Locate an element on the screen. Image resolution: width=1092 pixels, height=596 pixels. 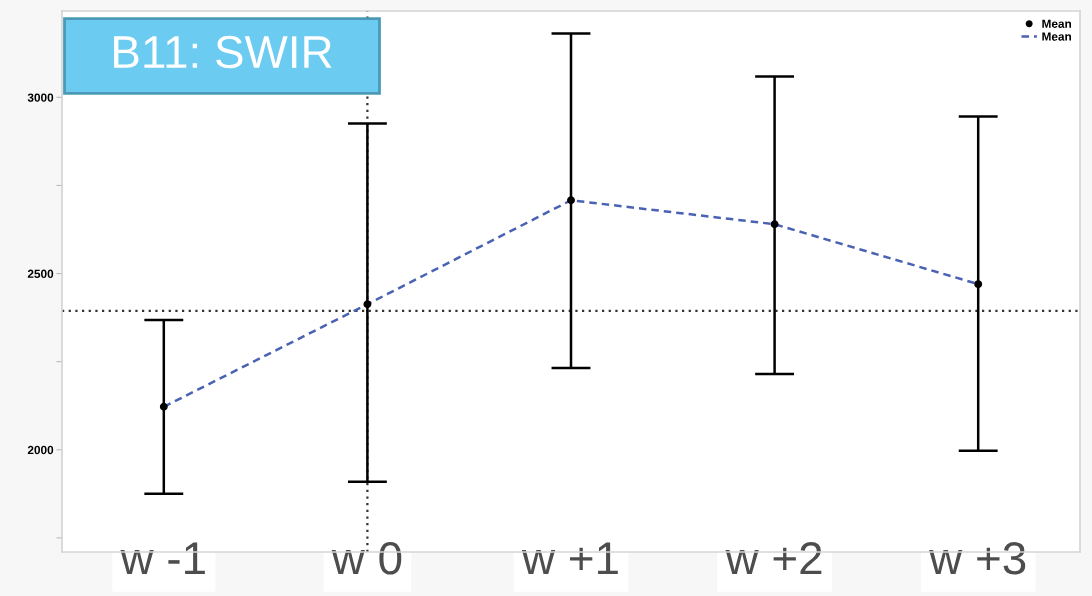
x-tick-label: w 0 is located at coordinates (366, 558).